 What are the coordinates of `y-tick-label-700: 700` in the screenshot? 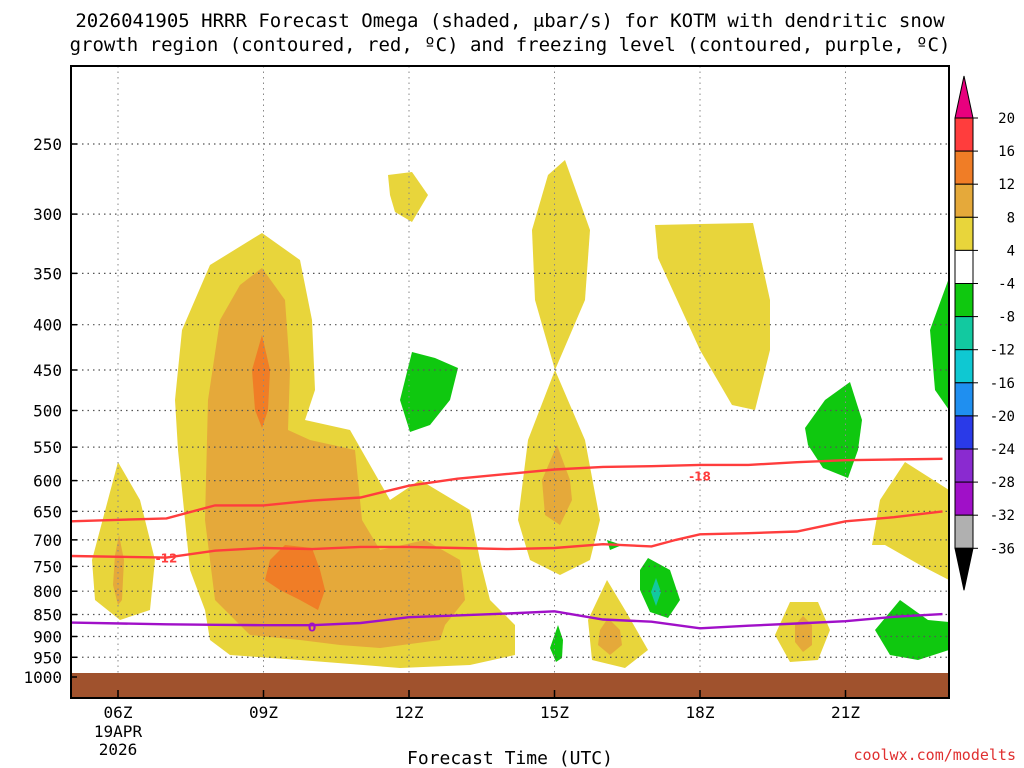 It's located at (47, 540).